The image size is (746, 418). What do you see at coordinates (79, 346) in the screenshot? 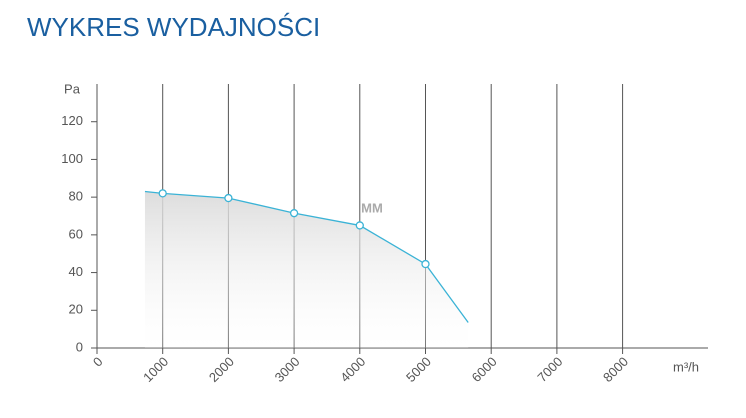
I see `y-tick-label: 0` at bounding box center [79, 346].